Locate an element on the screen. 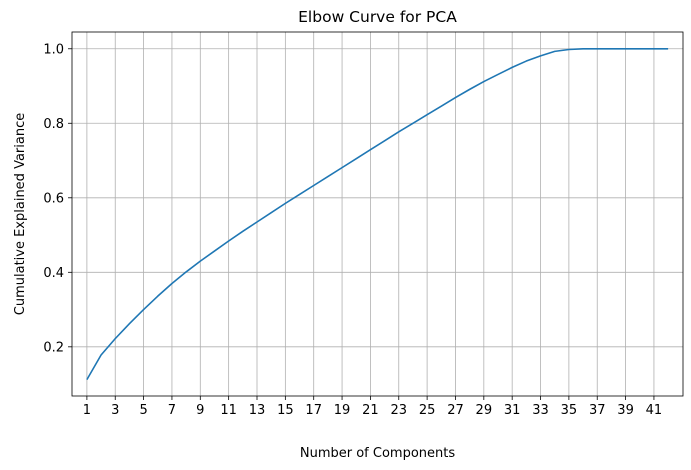 The height and width of the screenshot is (470, 691). x-tick-label: 13 is located at coordinates (257, 410).